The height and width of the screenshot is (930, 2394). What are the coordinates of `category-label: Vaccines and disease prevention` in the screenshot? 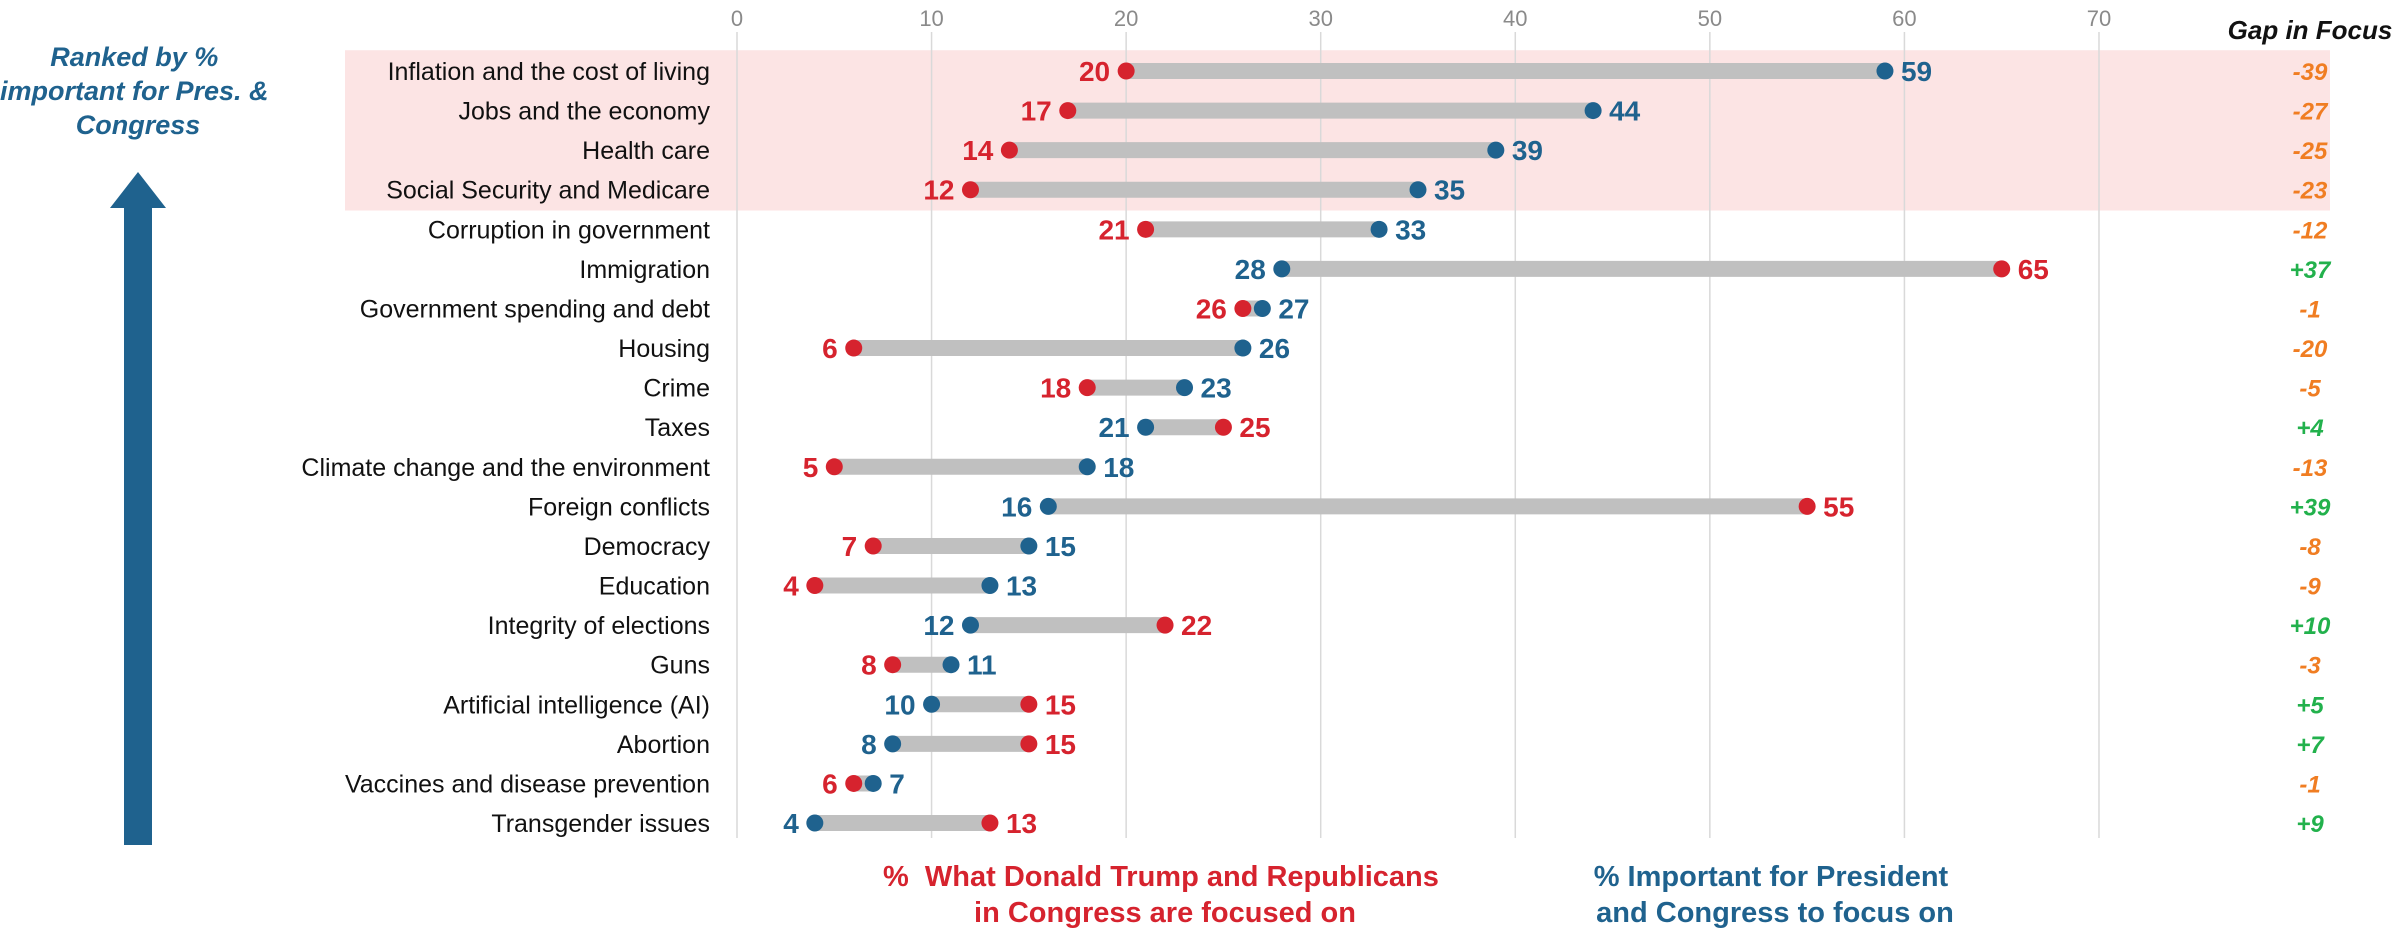 It's located at (527, 784).